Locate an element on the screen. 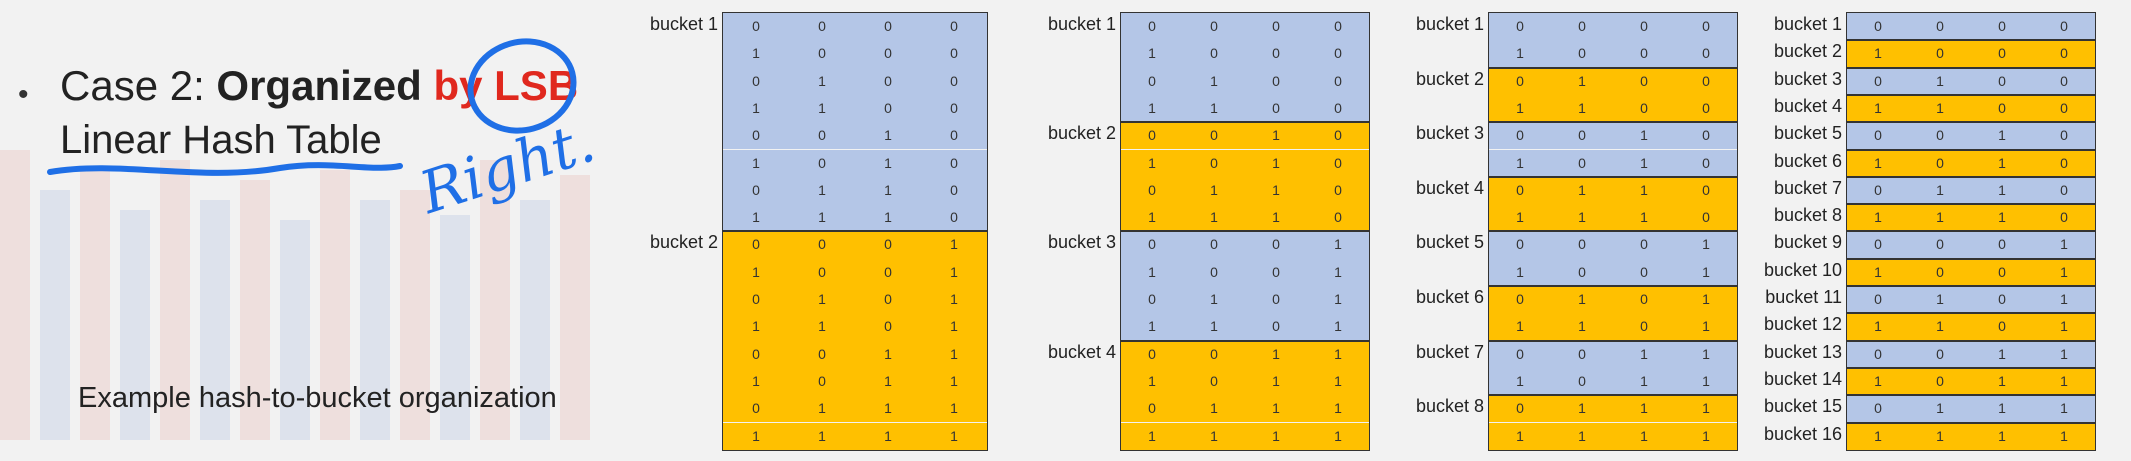  bucket-label: bucket 6 is located at coordinates (1449, 297).